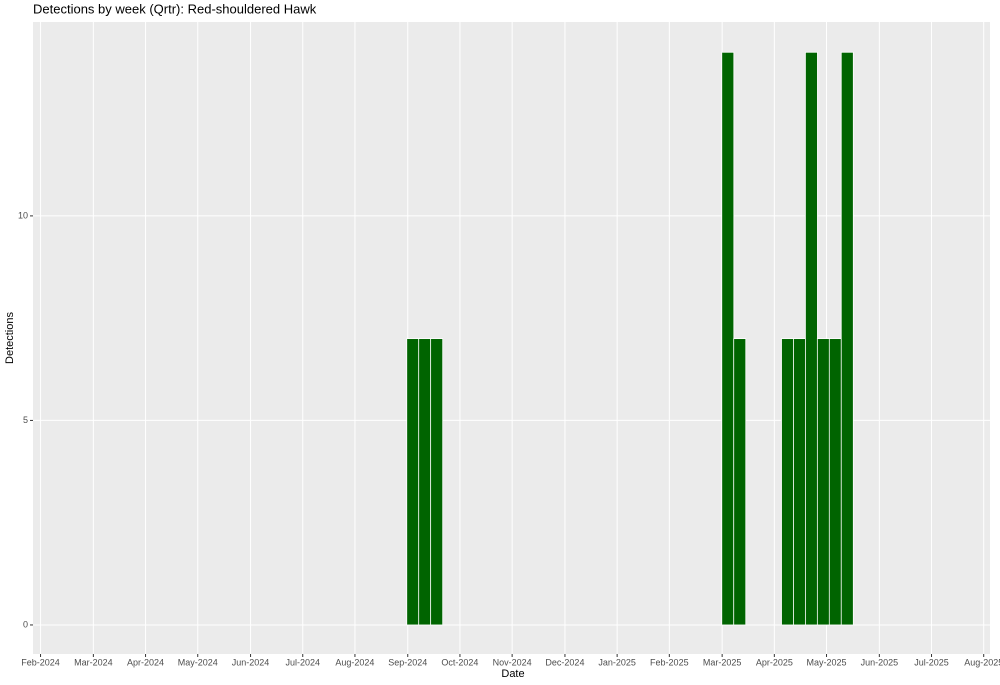 This screenshot has width=1000, height=685. What do you see at coordinates (40, 662) in the screenshot?
I see `x-tick-label: Feb-2024` at bounding box center [40, 662].